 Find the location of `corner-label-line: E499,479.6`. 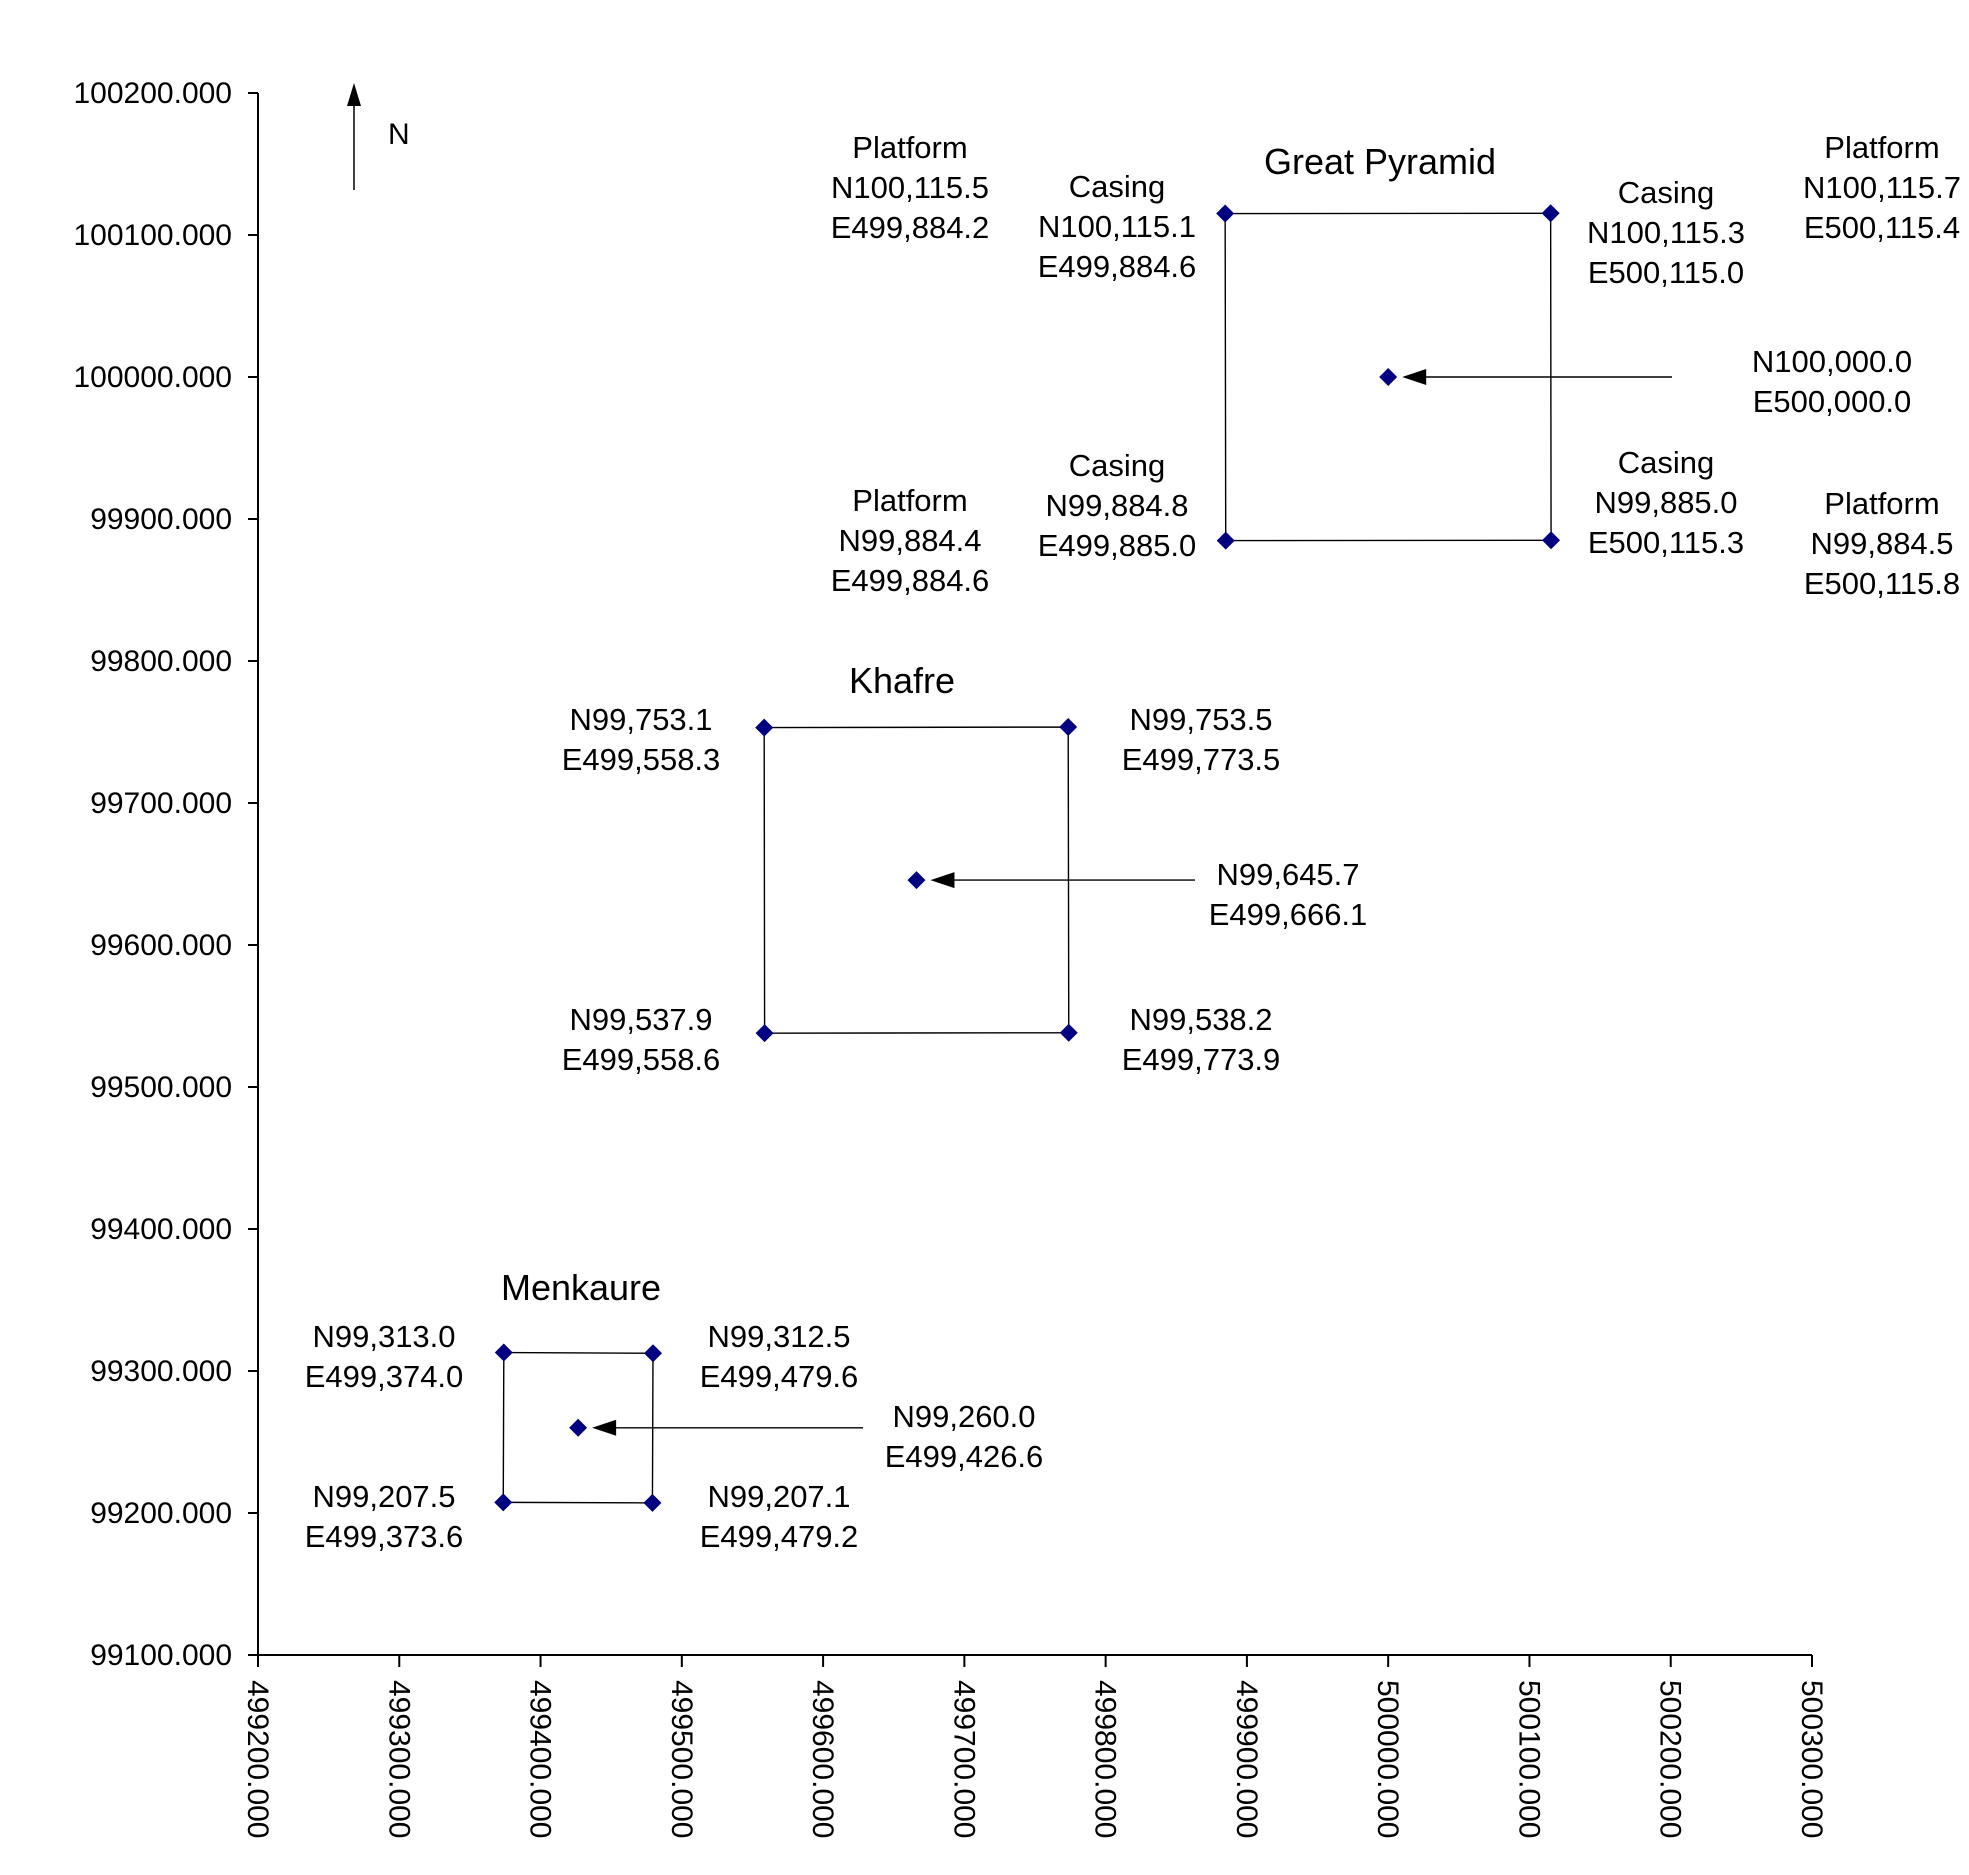

corner-label-line: E499,479.6 is located at coordinates (779, 1376).